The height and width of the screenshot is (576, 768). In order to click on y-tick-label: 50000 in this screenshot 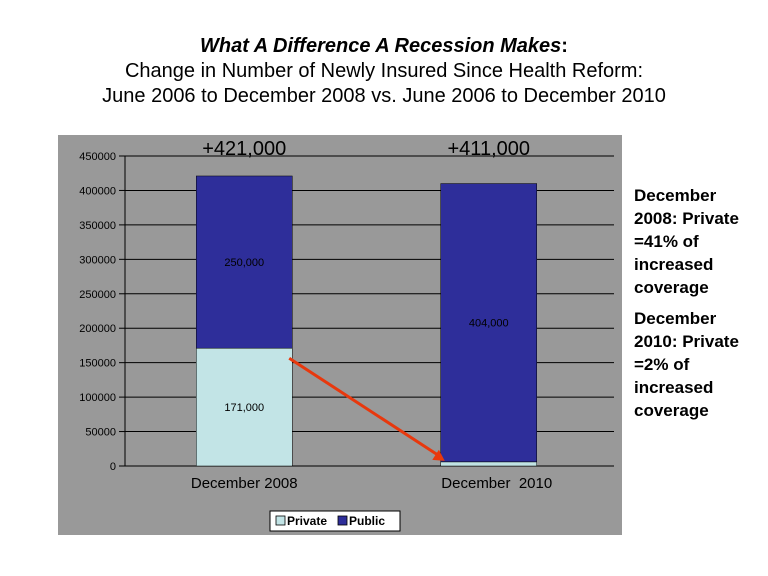, I will do `click(100, 433)`.